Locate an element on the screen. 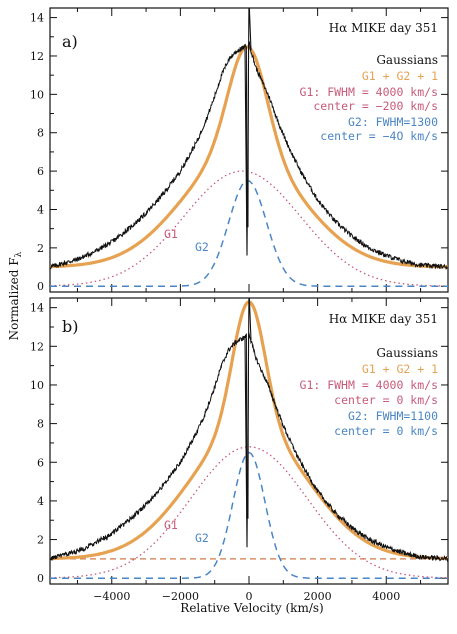  panel-b-g2-label: G2 is located at coordinates (202, 538).